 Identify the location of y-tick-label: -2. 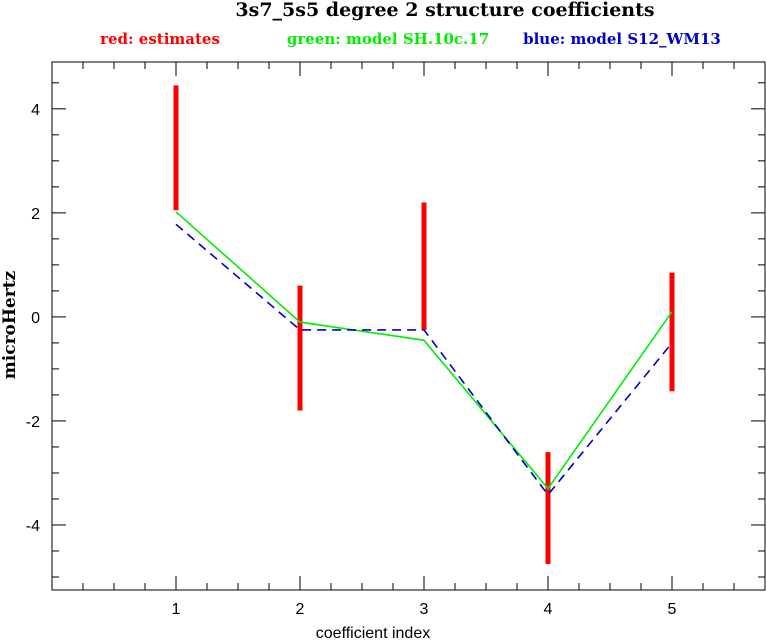
(33, 422).